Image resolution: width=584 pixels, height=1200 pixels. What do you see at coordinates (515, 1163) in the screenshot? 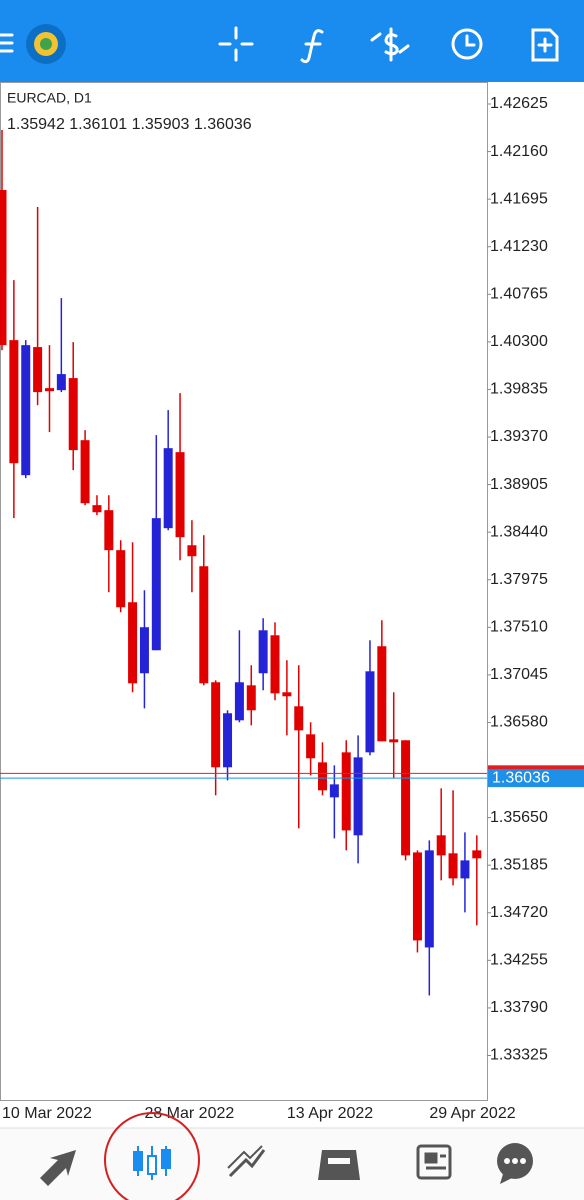
I see `chat-tab` at bounding box center [515, 1163].